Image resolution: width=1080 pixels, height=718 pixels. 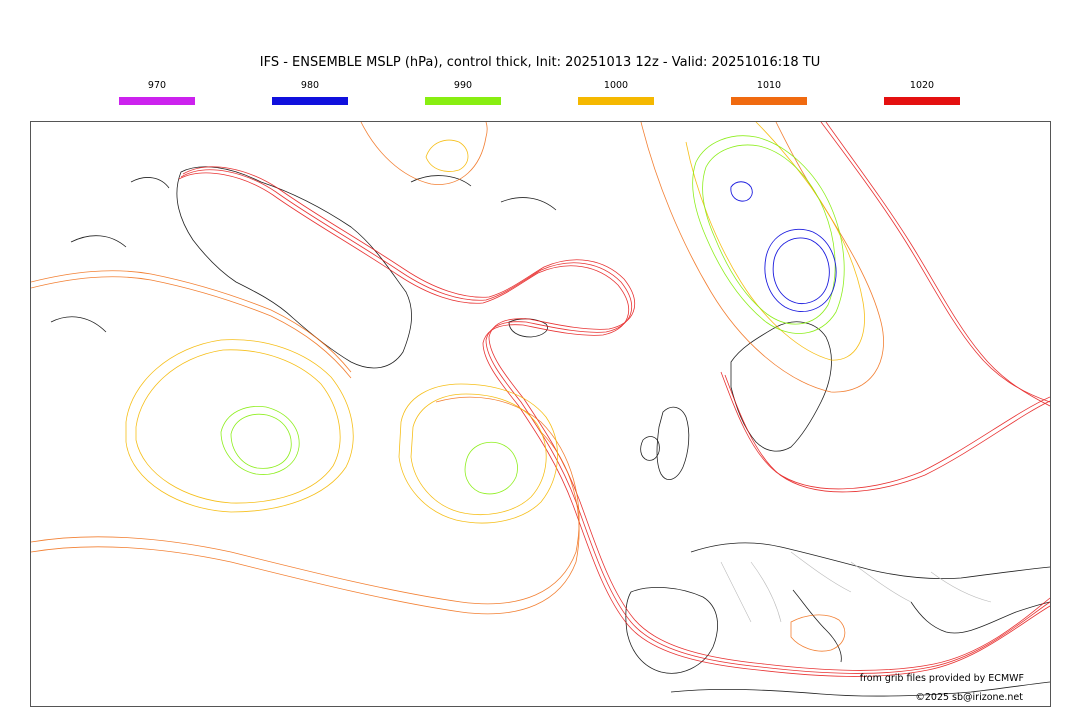 What do you see at coordinates (650, 448) in the screenshot?
I see `ireland-coast` at bounding box center [650, 448].